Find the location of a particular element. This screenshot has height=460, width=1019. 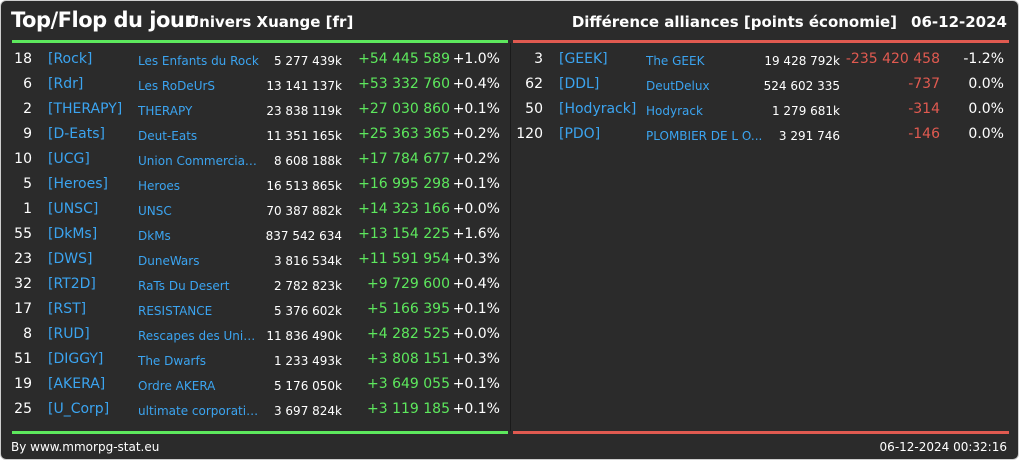

alliance-tag-link: [RT2D] is located at coordinates (72, 284).